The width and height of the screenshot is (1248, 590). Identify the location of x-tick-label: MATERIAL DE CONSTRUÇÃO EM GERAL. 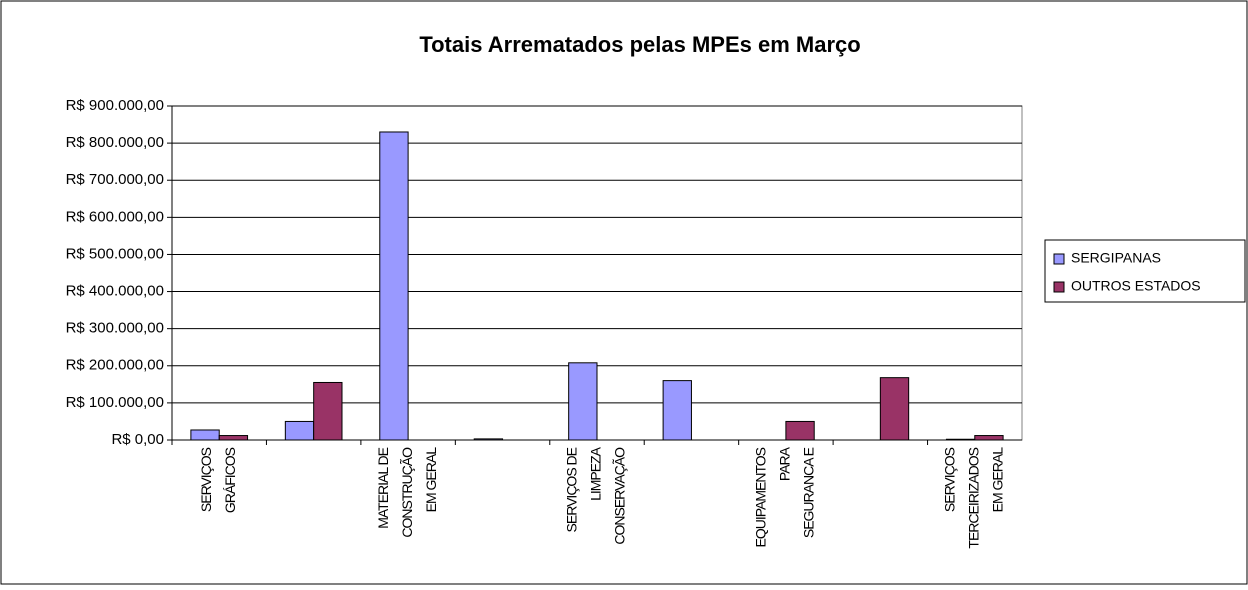
(407, 492).